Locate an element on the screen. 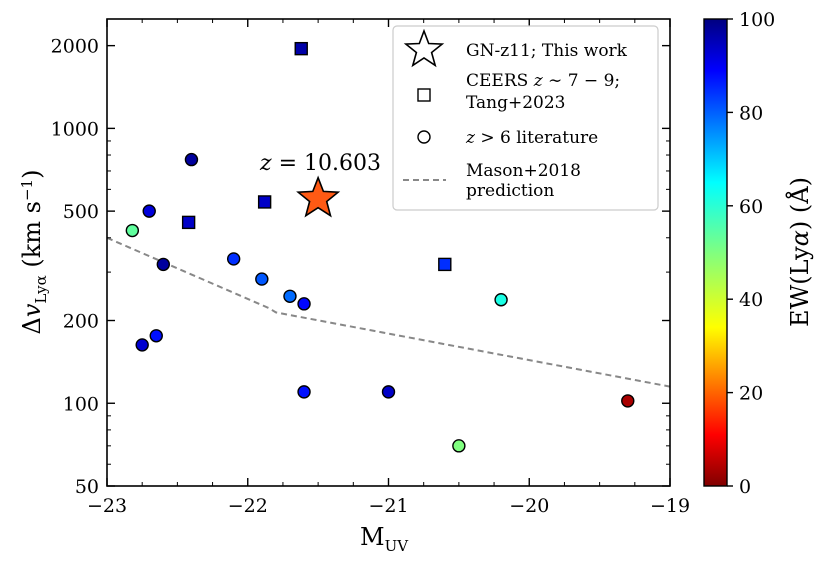 This screenshot has height=561, width=830. legend-label-gnz11: GN-z11; This work is located at coordinates (547, 51).